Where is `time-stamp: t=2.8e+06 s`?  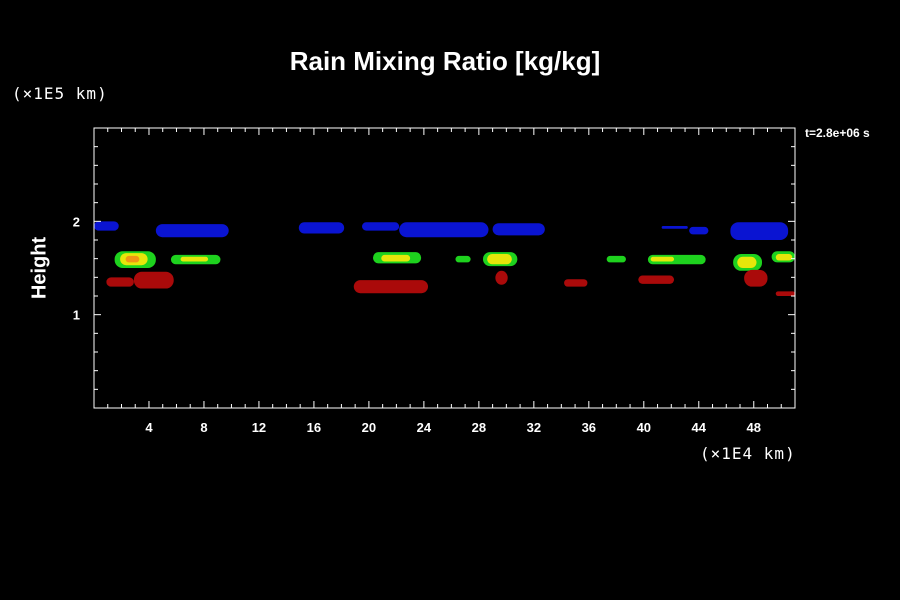
time-stamp: t=2.8e+06 s is located at coordinates (837, 133).